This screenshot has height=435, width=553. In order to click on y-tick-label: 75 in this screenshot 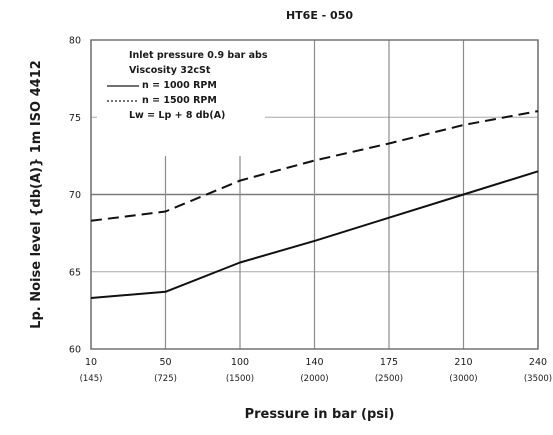, I will do `click(75, 118)`.